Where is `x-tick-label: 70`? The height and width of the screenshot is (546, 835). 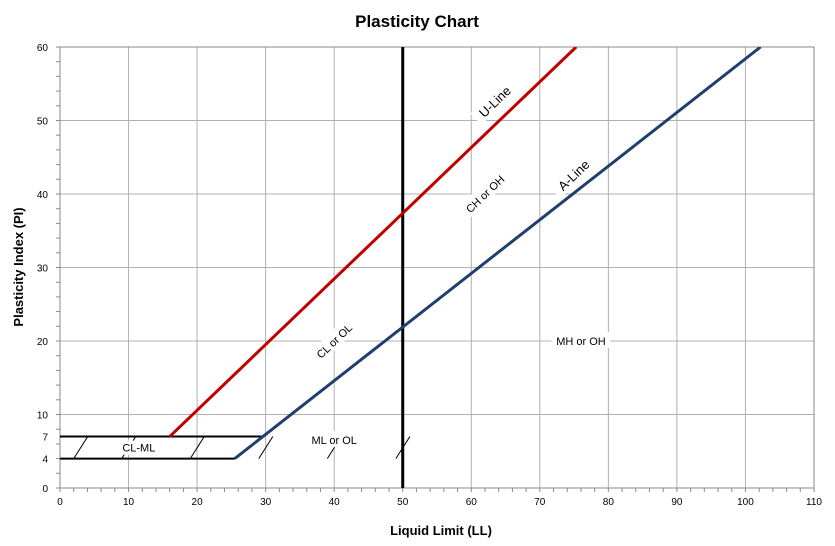
x-tick-label: 70 is located at coordinates (540, 502).